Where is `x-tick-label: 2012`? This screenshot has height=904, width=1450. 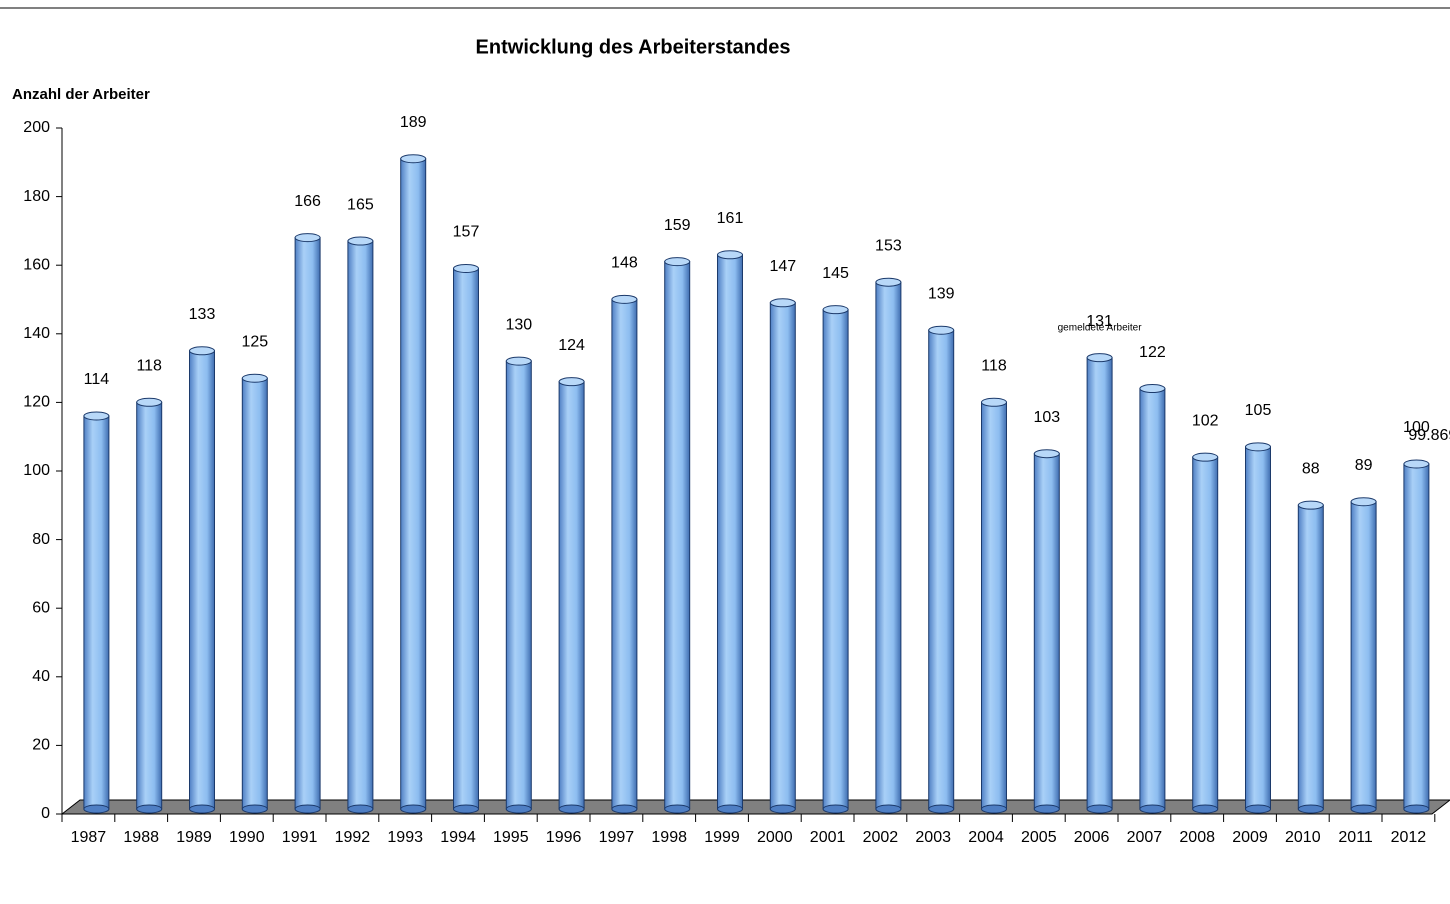
x-tick-label: 2012 is located at coordinates (1409, 837).